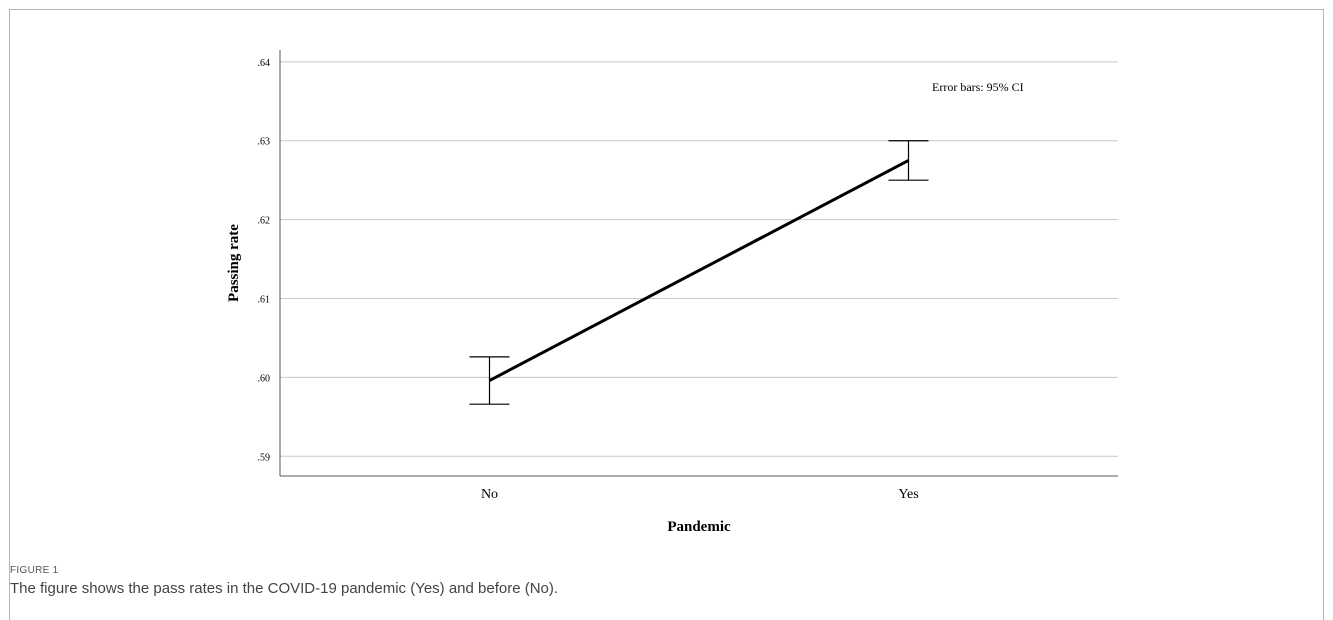  I want to click on y-tick-label: .62, so click(264, 221).